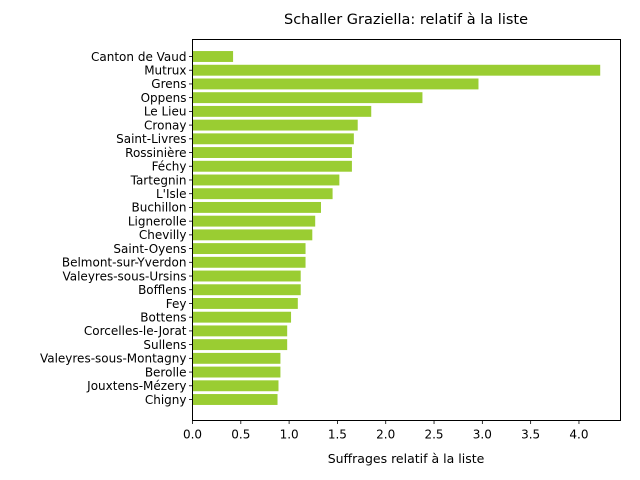 The image size is (640, 480). What do you see at coordinates (158, 180) in the screenshot?
I see `y-tick-label: Tartegnin` at bounding box center [158, 180].